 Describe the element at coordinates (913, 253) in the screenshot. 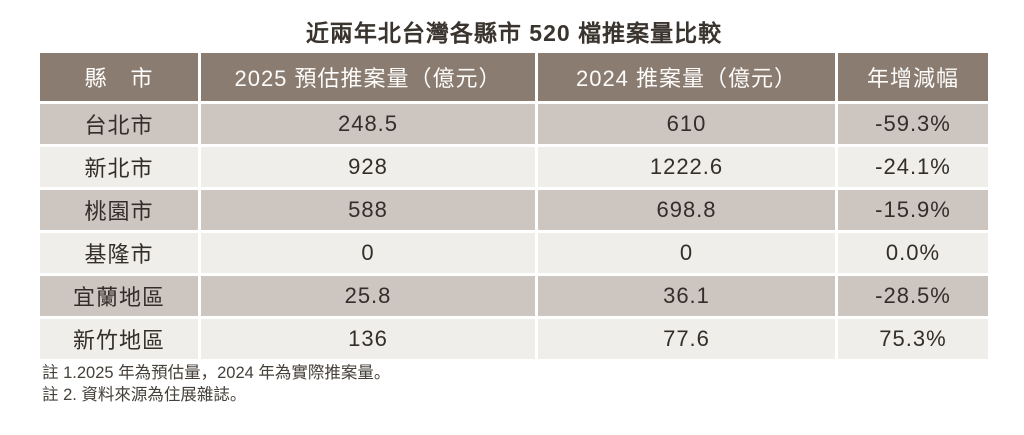

I see `cell-yoy: 0.0%` at that location.